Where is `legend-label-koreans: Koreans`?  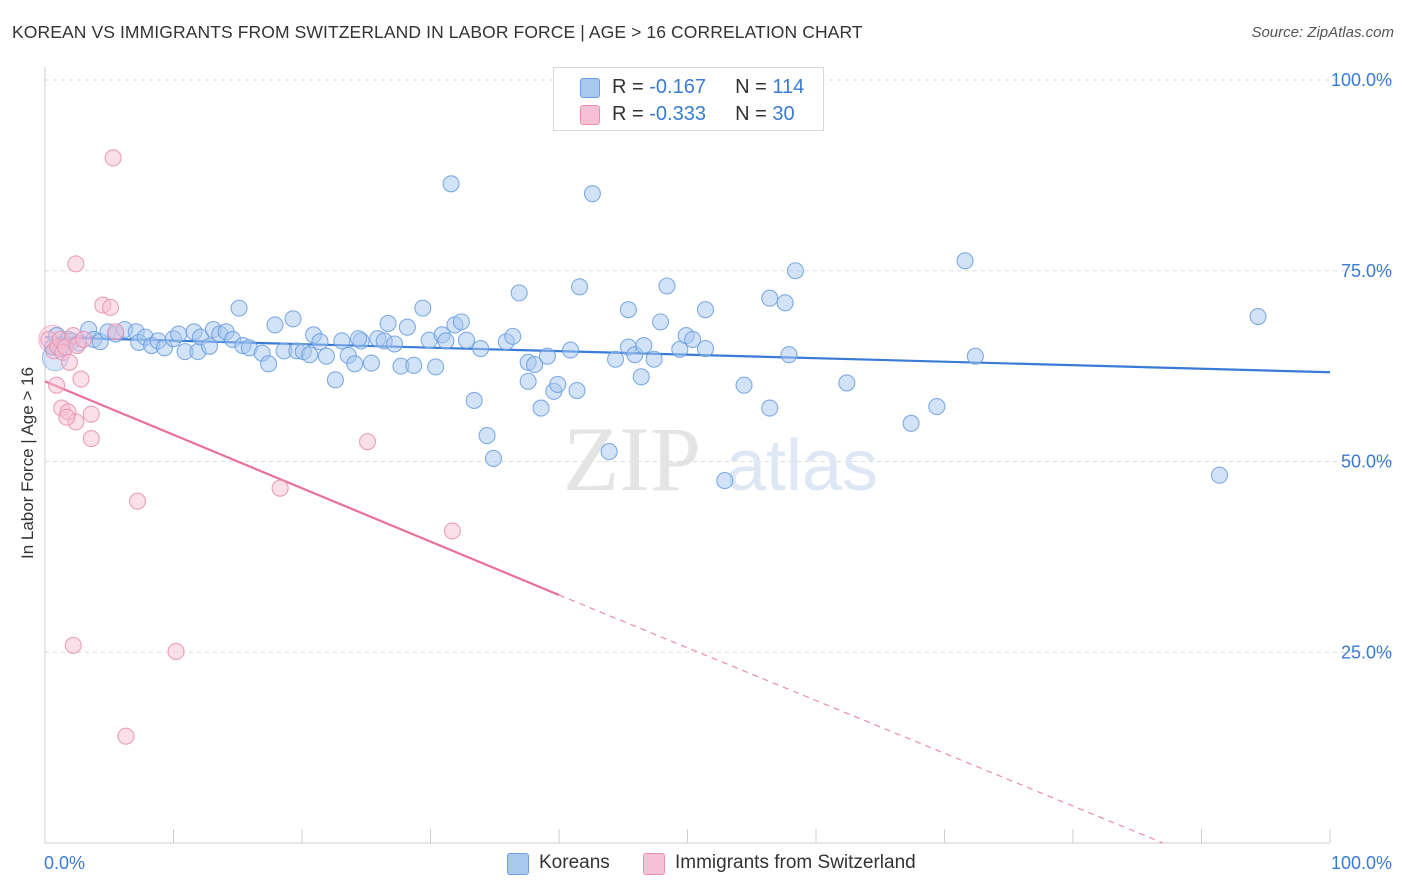 legend-label-koreans: Koreans is located at coordinates (574, 862).